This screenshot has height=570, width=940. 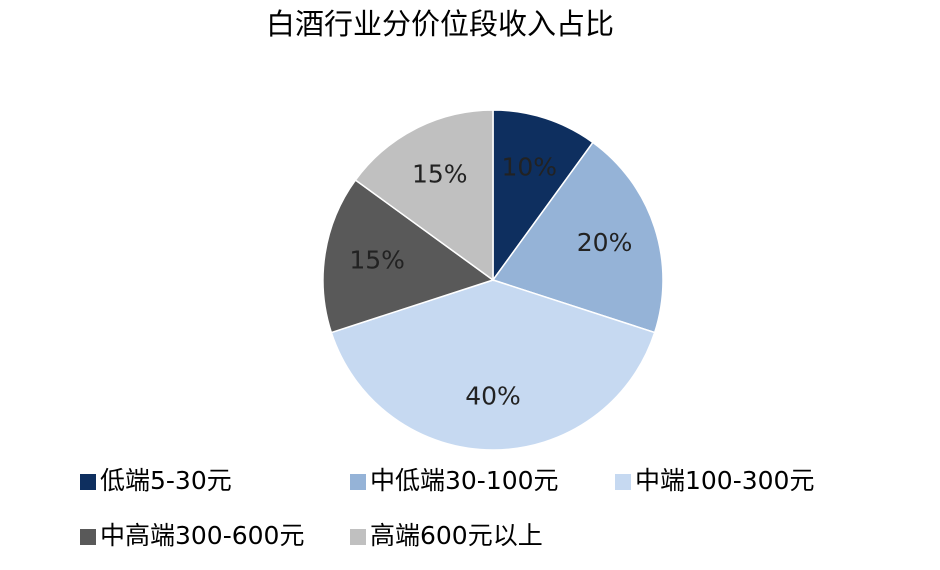 What do you see at coordinates (456, 535) in the screenshot?
I see `legend-label: 高端600元以上` at bounding box center [456, 535].